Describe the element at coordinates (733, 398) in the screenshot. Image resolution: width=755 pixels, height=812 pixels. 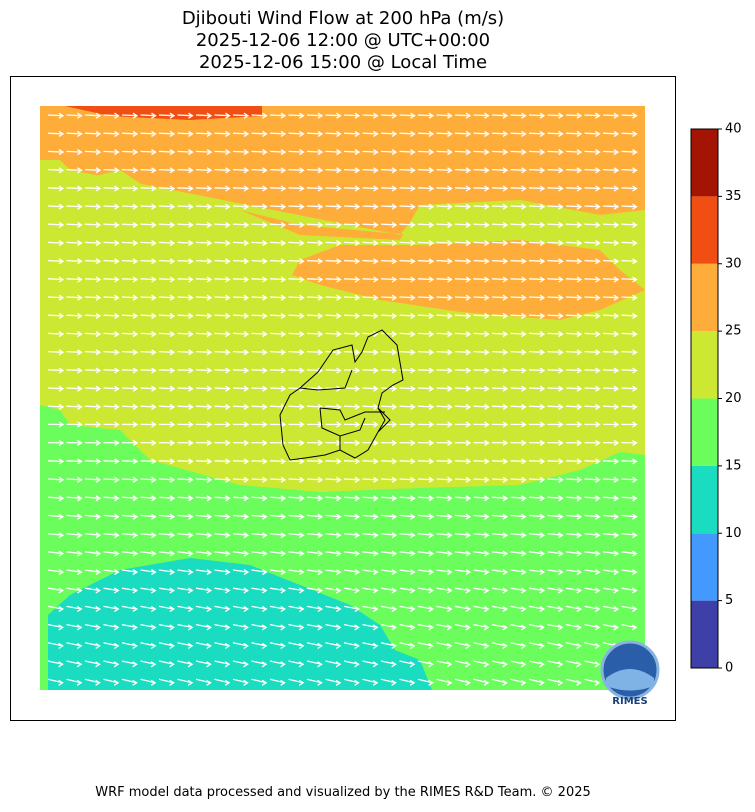
I see `colorbar-tick-label: 20` at that location.